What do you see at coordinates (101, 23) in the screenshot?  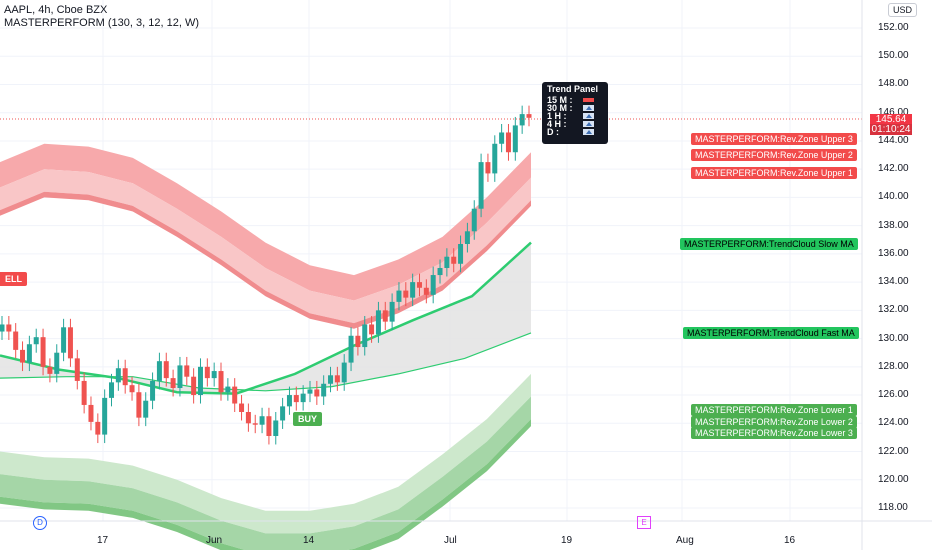 I see `indicator-title: MASTERPERFORM (130, 3, 12, 12, W)` at bounding box center [101, 23].